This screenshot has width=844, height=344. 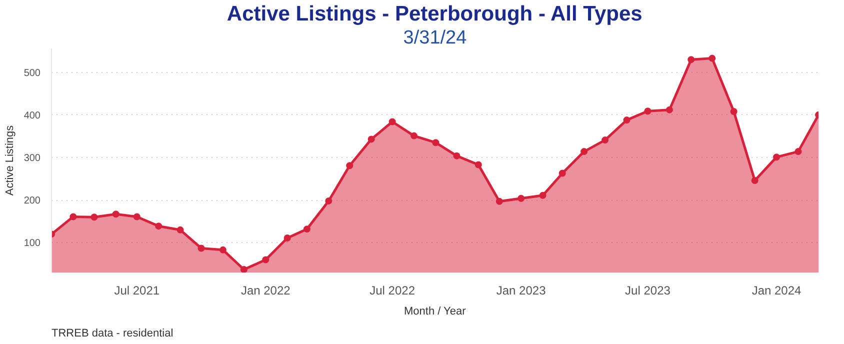 I want to click on y-tick-label: 100, so click(x=32, y=244).